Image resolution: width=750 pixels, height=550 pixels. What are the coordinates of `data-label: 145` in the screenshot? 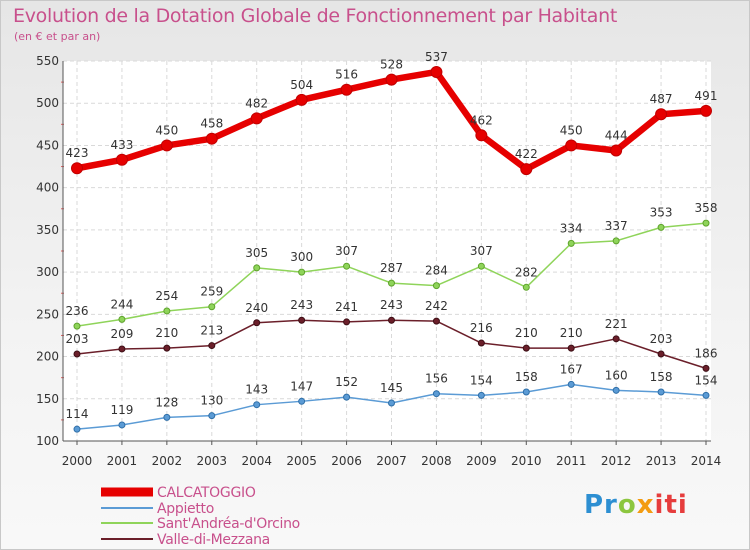 It's located at (391, 388).